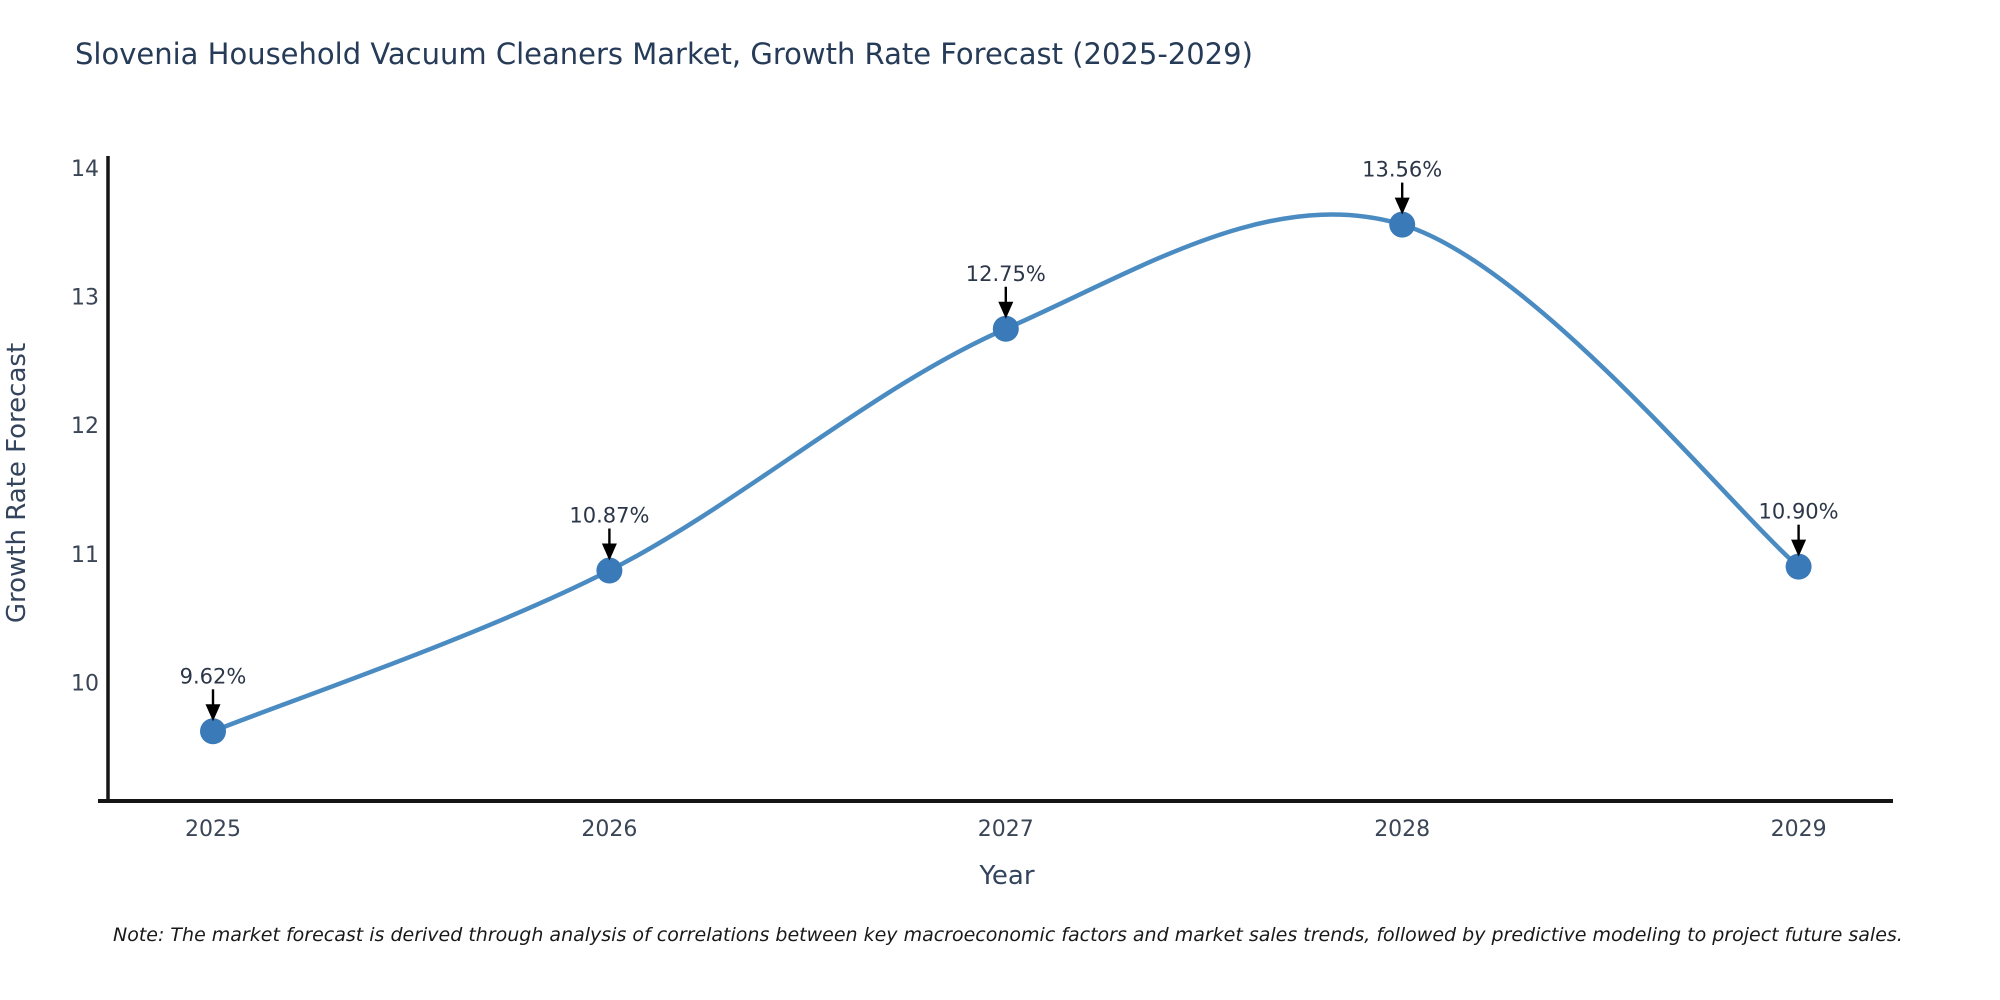 The width and height of the screenshot is (2000, 1000). What do you see at coordinates (85, 683) in the screenshot?
I see `y-tick-label: 10` at bounding box center [85, 683].